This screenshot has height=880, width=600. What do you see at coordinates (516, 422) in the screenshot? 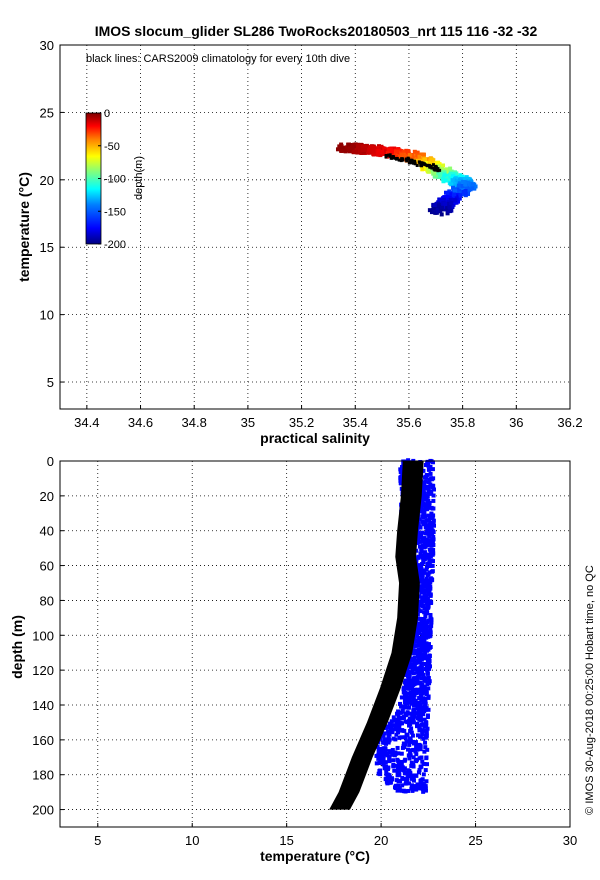
I see `ts-x-tick-label: 36` at bounding box center [516, 422].